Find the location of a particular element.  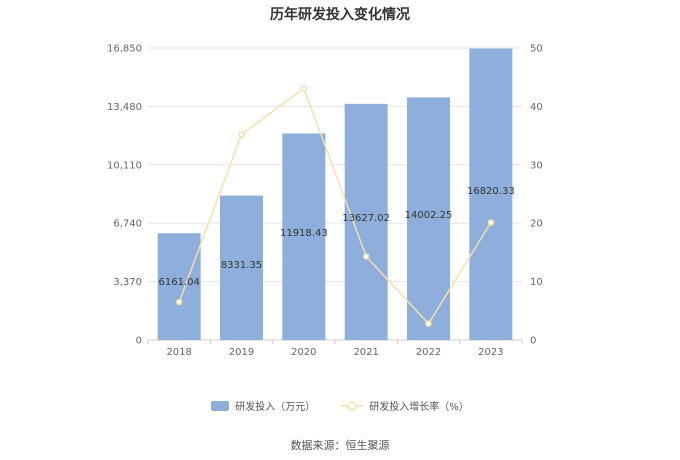

bar-value-label: 13627.02 is located at coordinates (366, 218).